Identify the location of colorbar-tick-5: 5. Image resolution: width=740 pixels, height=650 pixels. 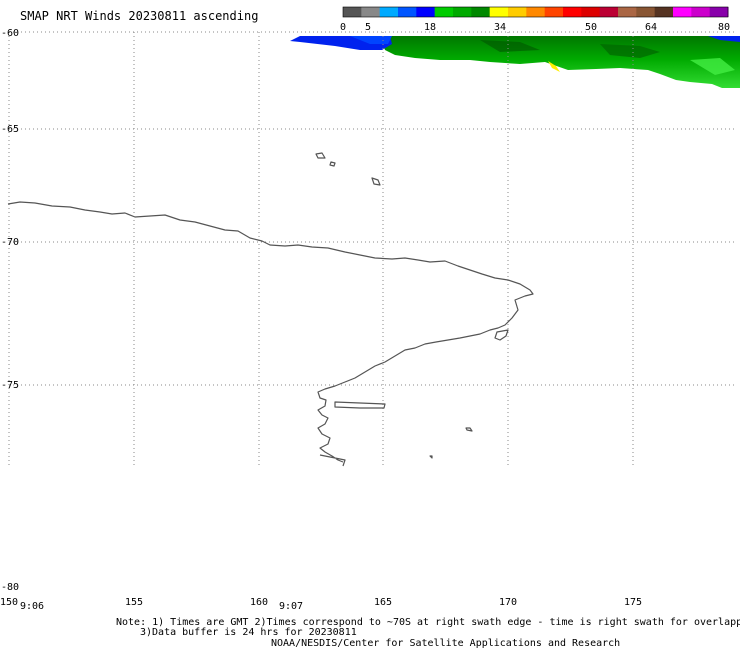
(368, 27).